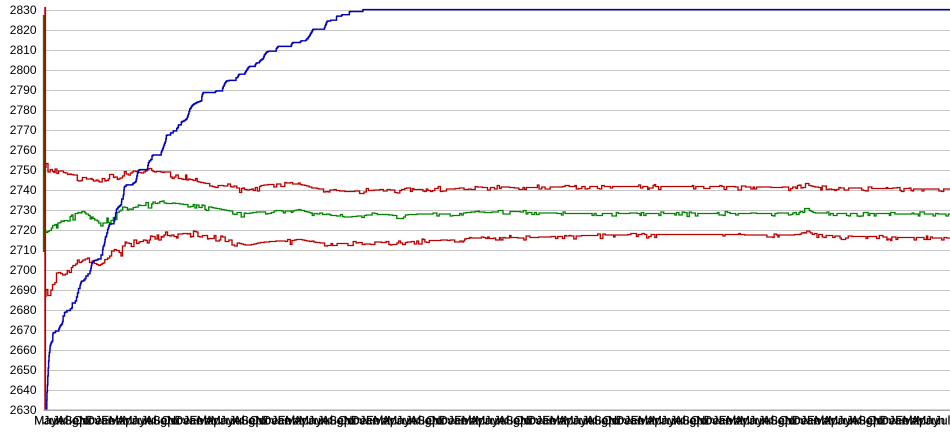  I want to click on svg-text: 2630, so click(23, 410).